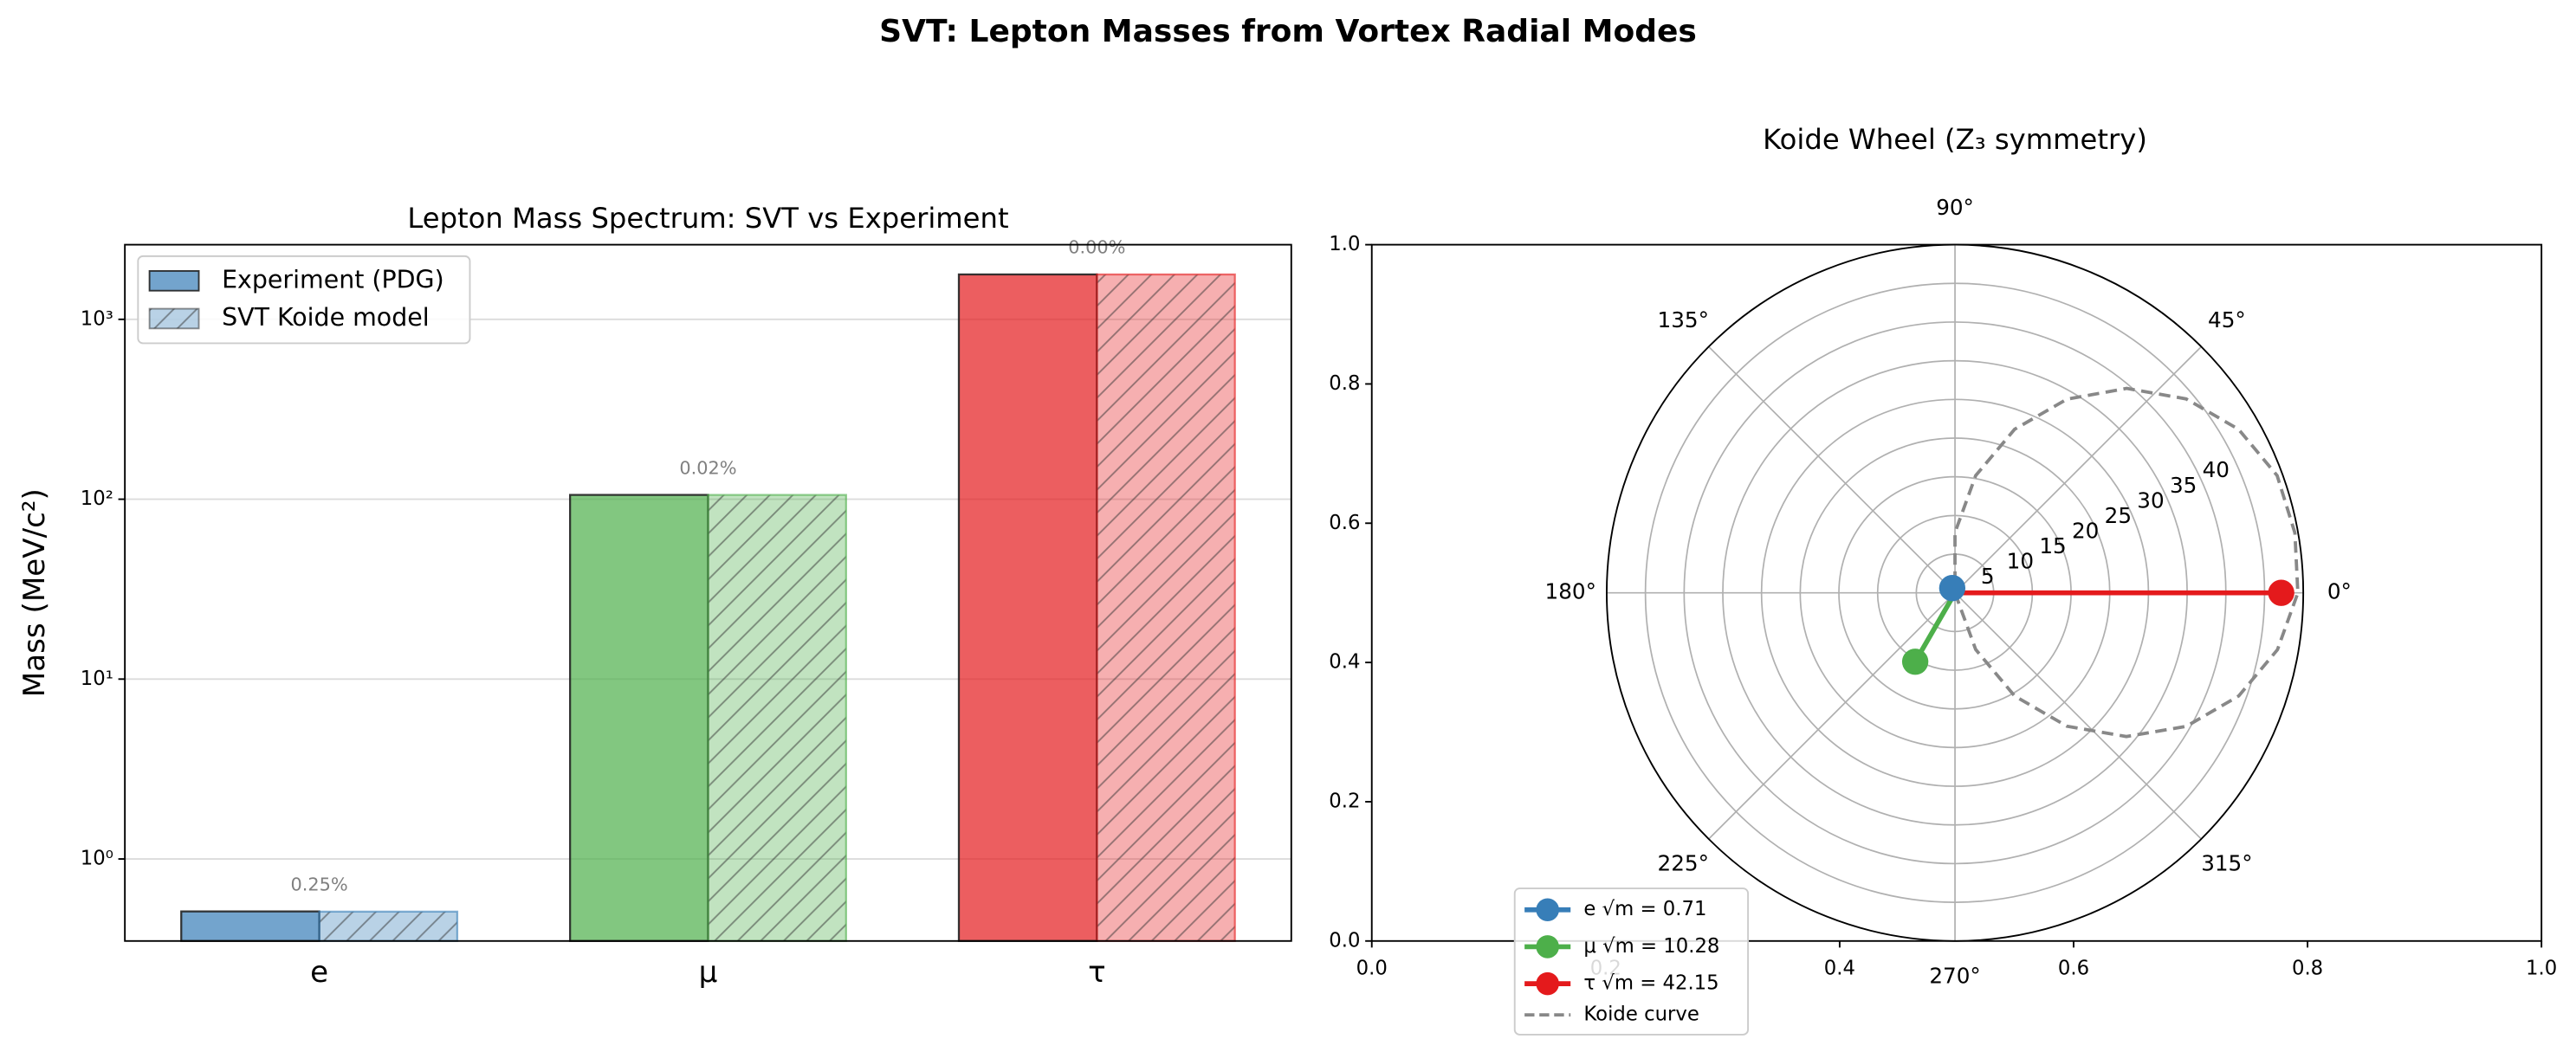  What do you see at coordinates (1839, 969) in the screenshot?
I see `x-tick-label: 0.4` at bounding box center [1839, 969].